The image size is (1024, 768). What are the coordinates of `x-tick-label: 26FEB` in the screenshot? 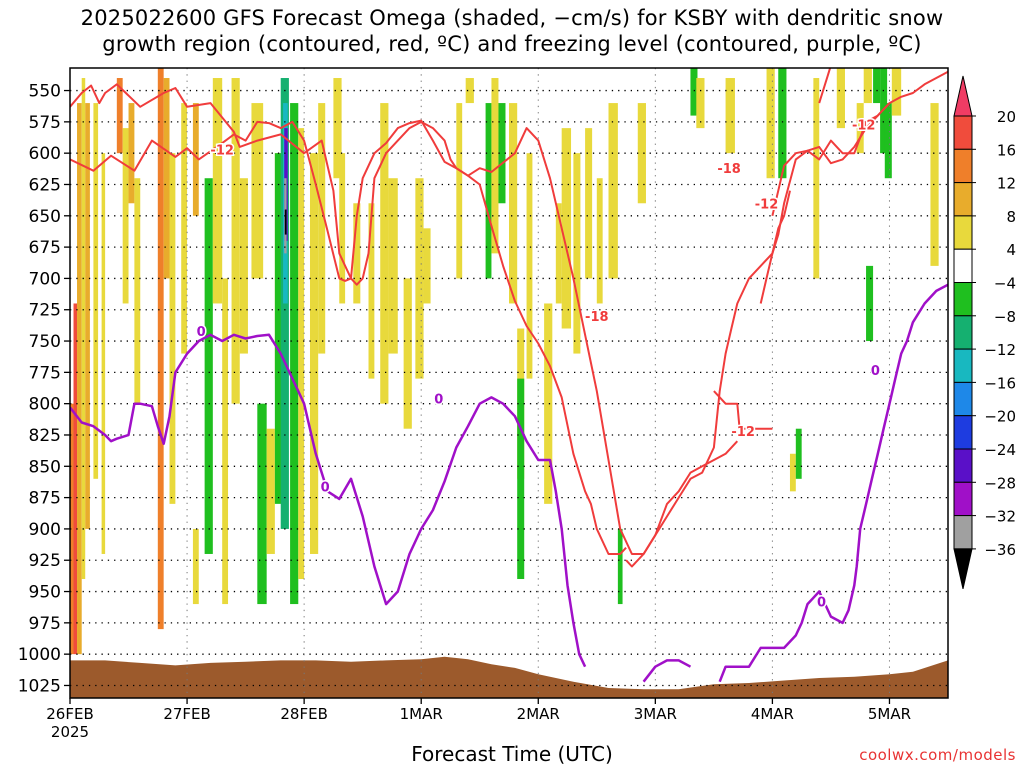 It's located at (69, 714).